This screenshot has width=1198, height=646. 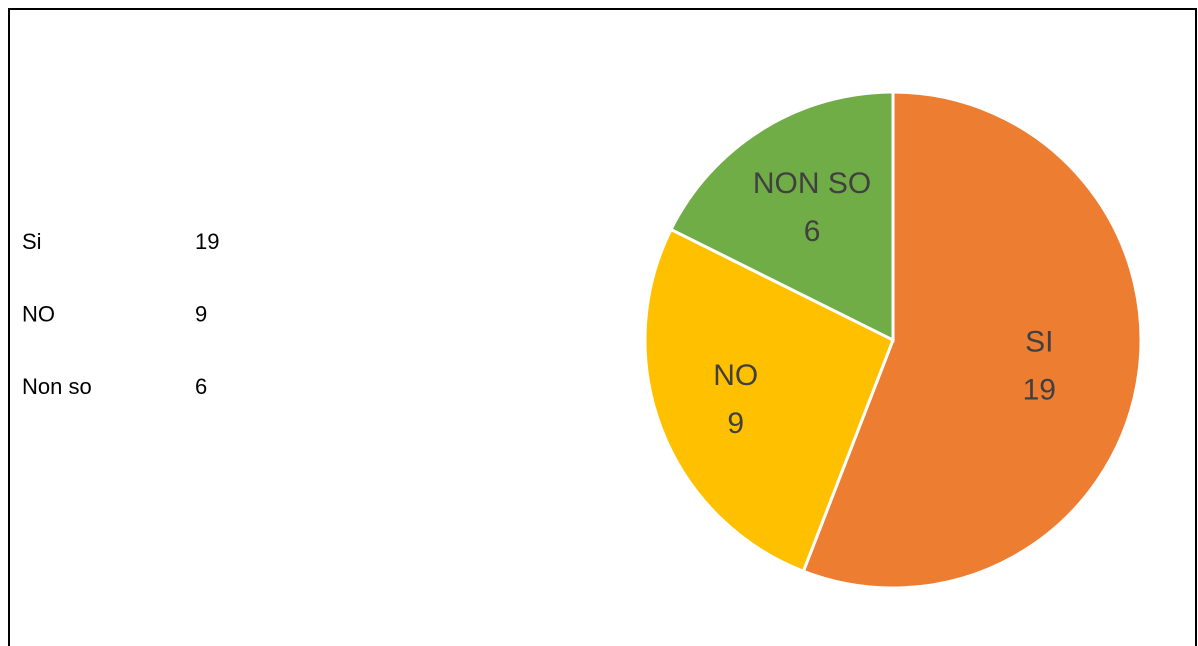 I want to click on row-label: NO, so click(x=38, y=313).